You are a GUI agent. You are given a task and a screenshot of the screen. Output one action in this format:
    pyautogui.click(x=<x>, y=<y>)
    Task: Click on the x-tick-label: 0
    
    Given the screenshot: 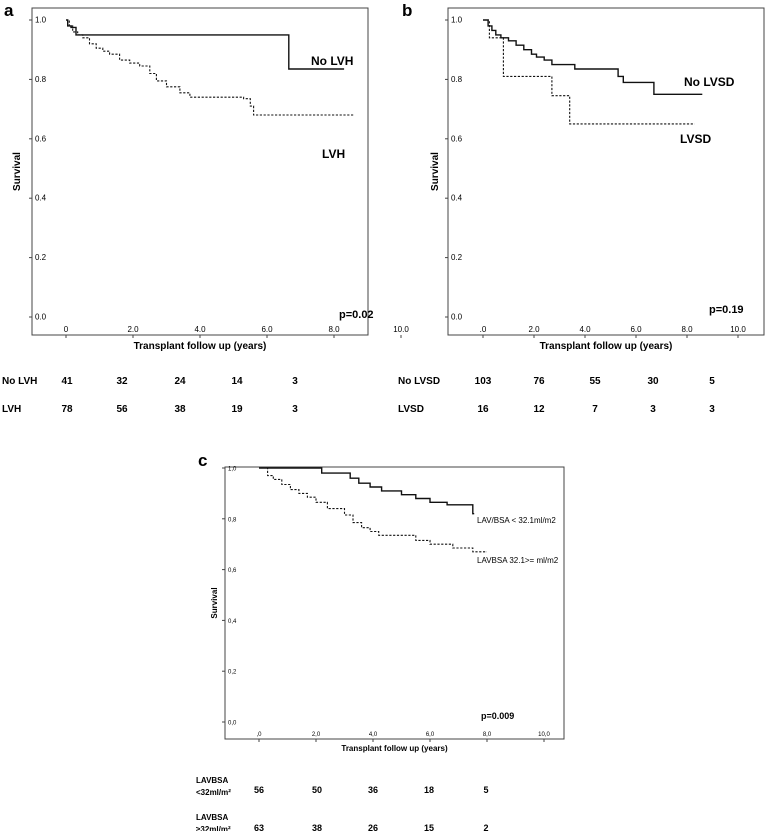 What is the action you would take?
    pyautogui.click(x=66, y=329)
    